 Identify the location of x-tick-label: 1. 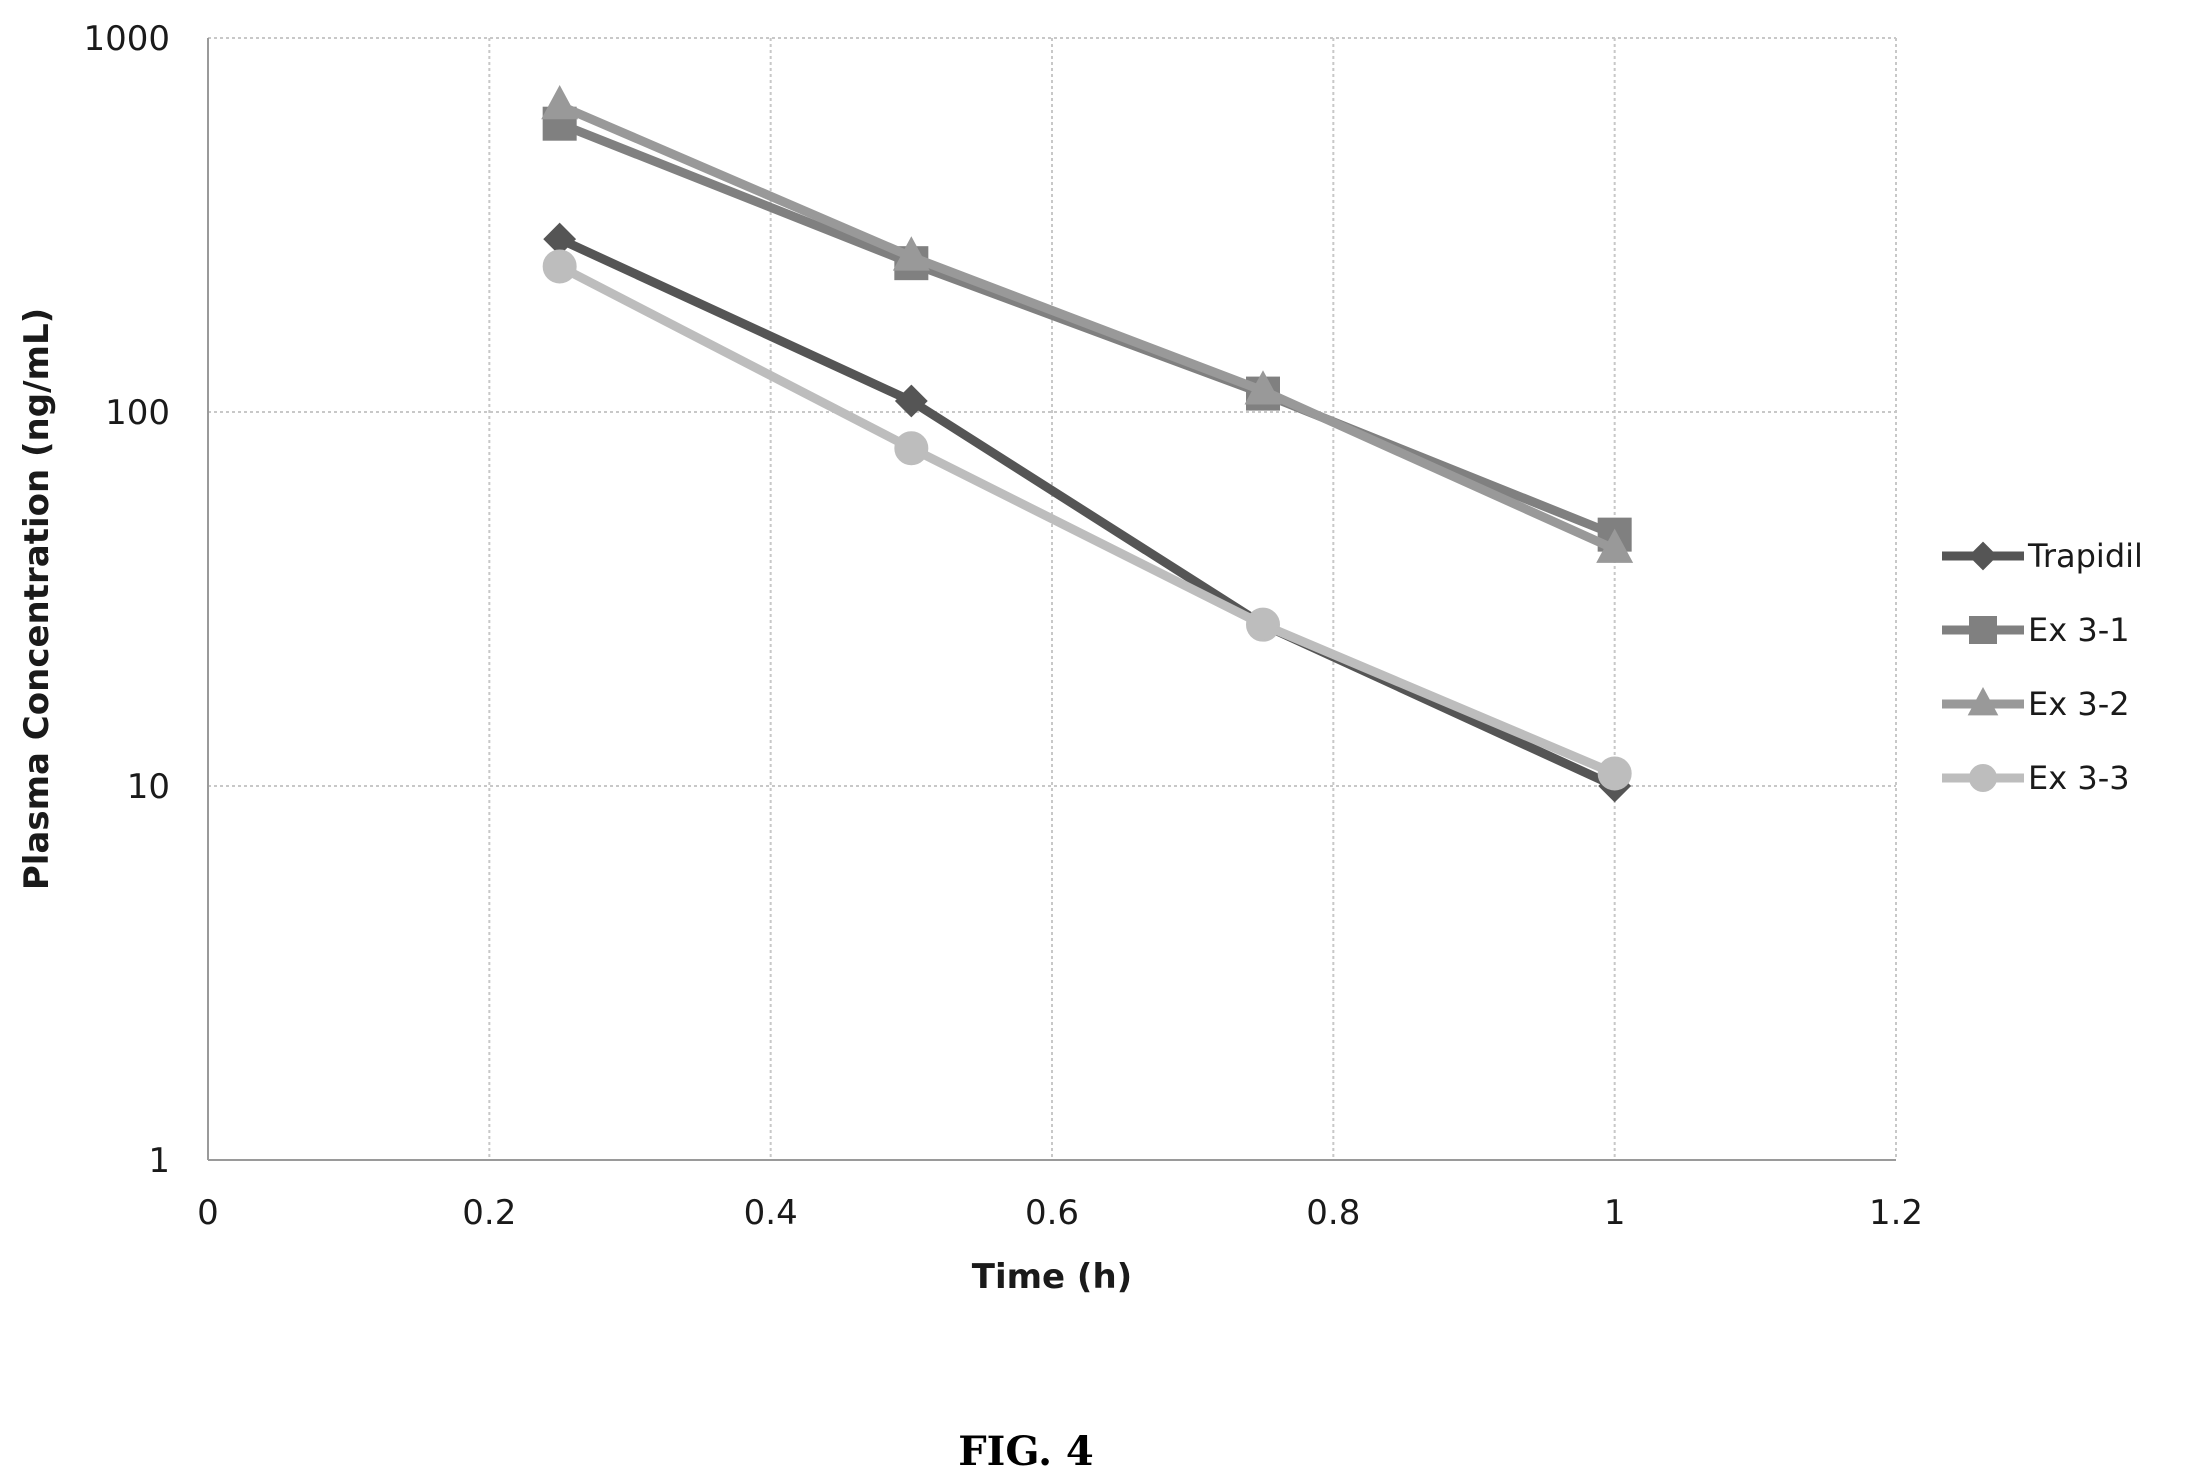
(1615, 1213).